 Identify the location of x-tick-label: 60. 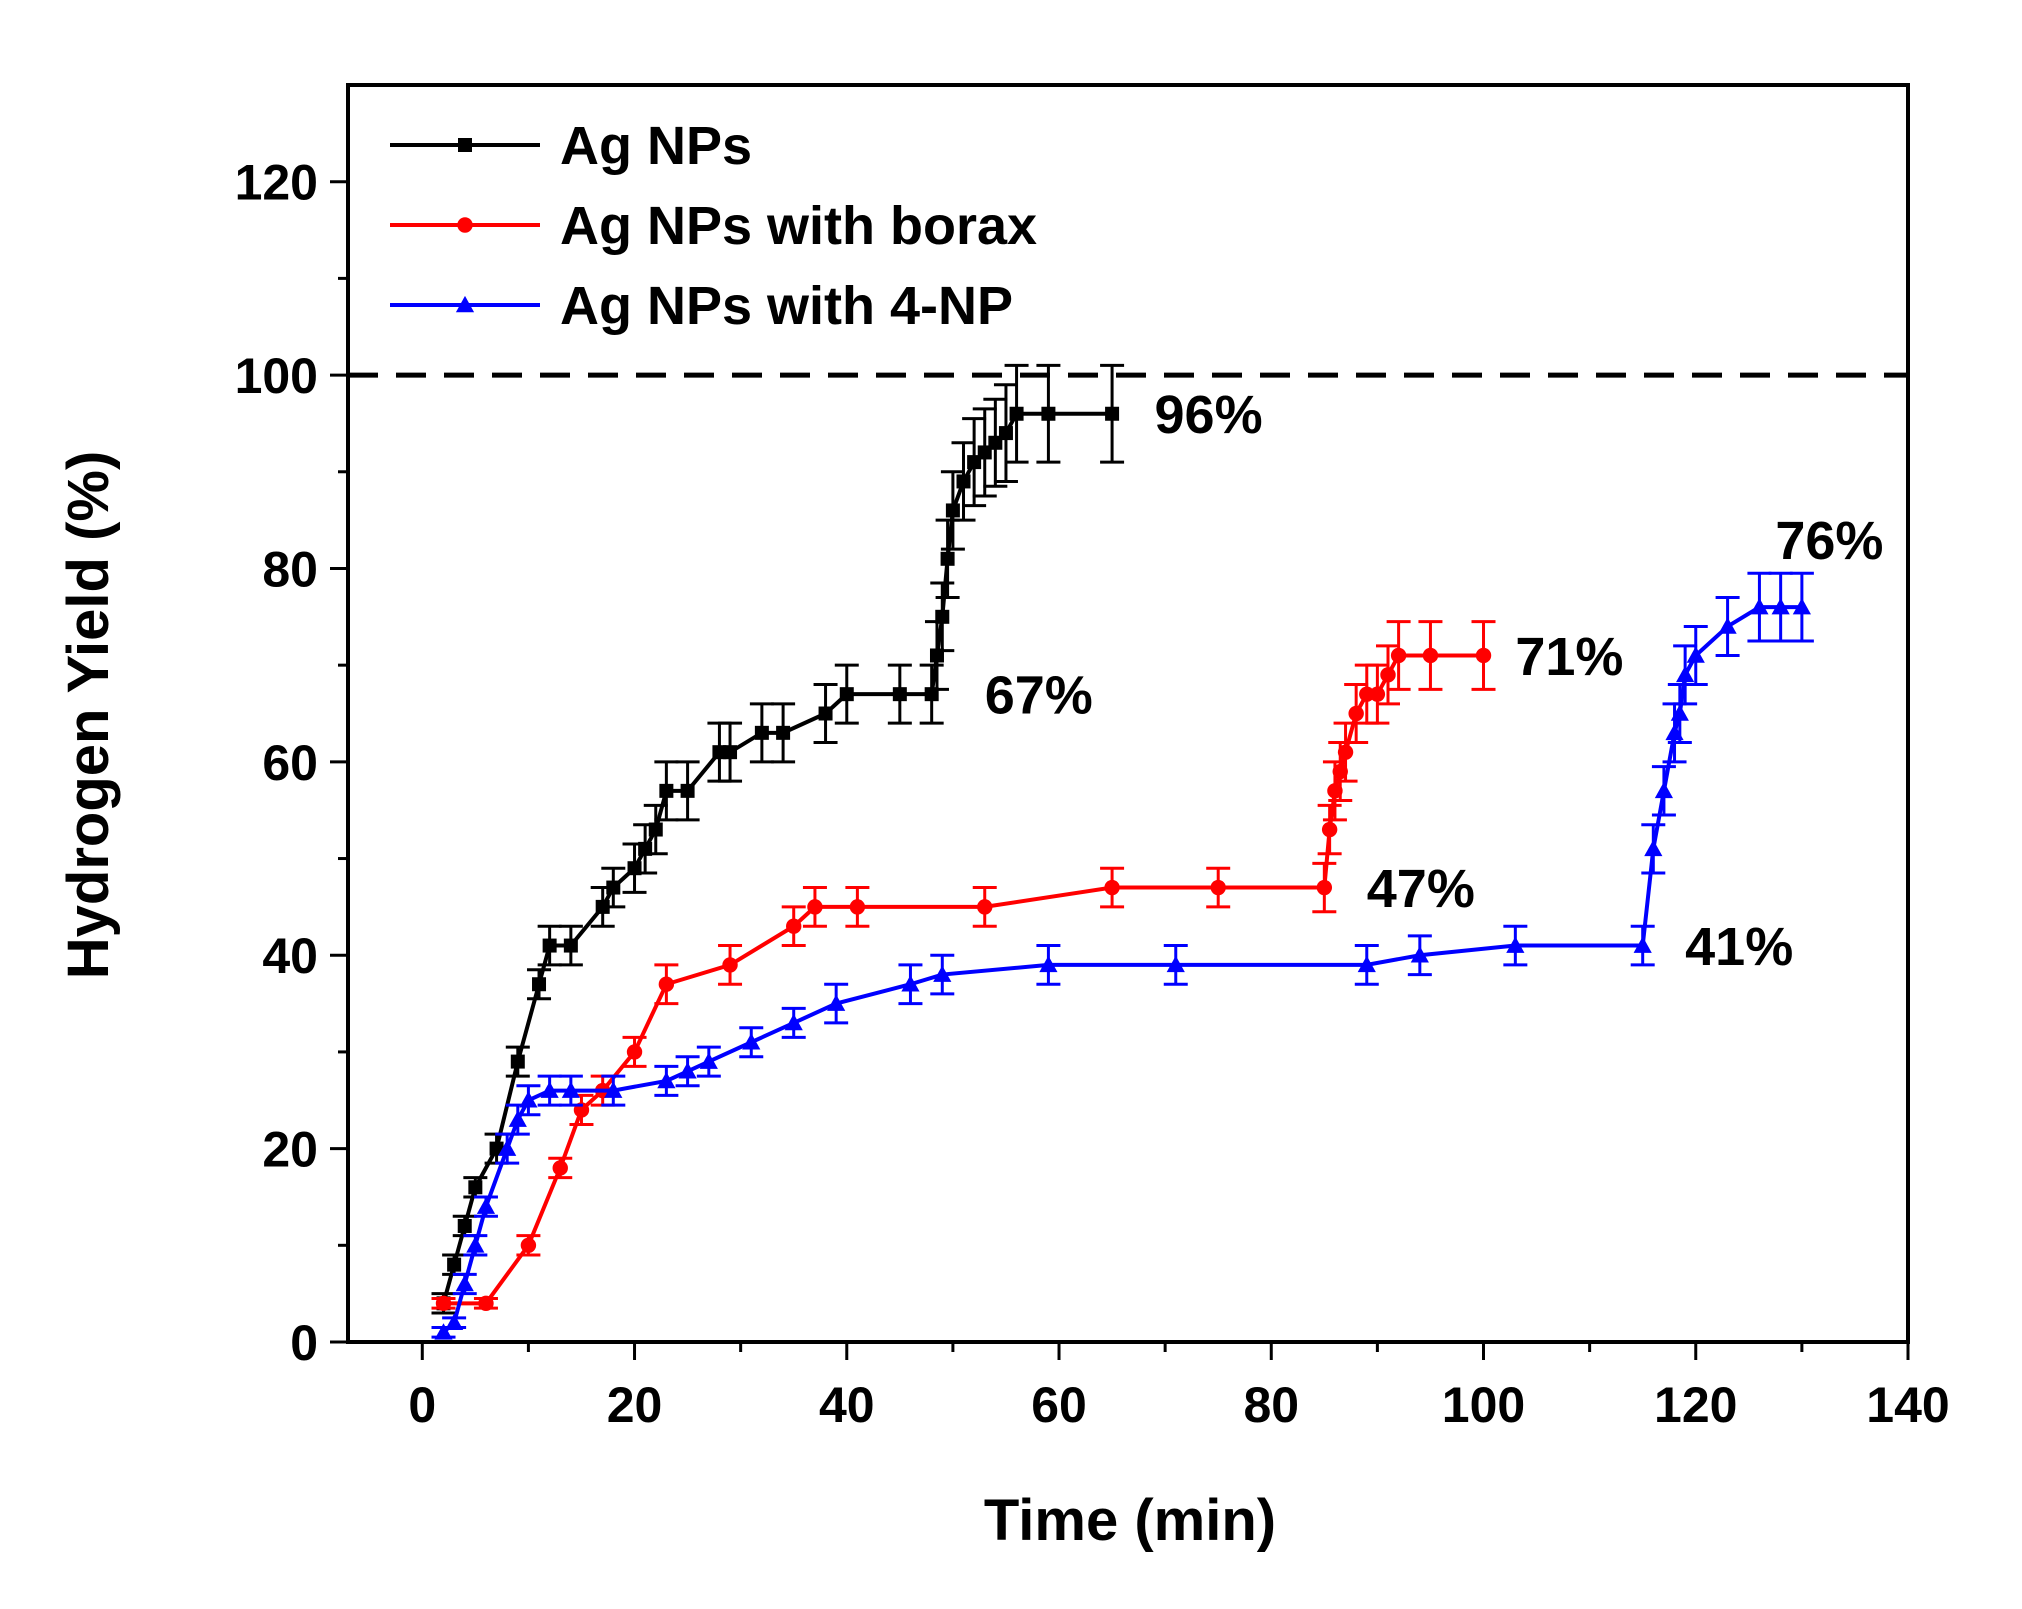
(1059, 1405).